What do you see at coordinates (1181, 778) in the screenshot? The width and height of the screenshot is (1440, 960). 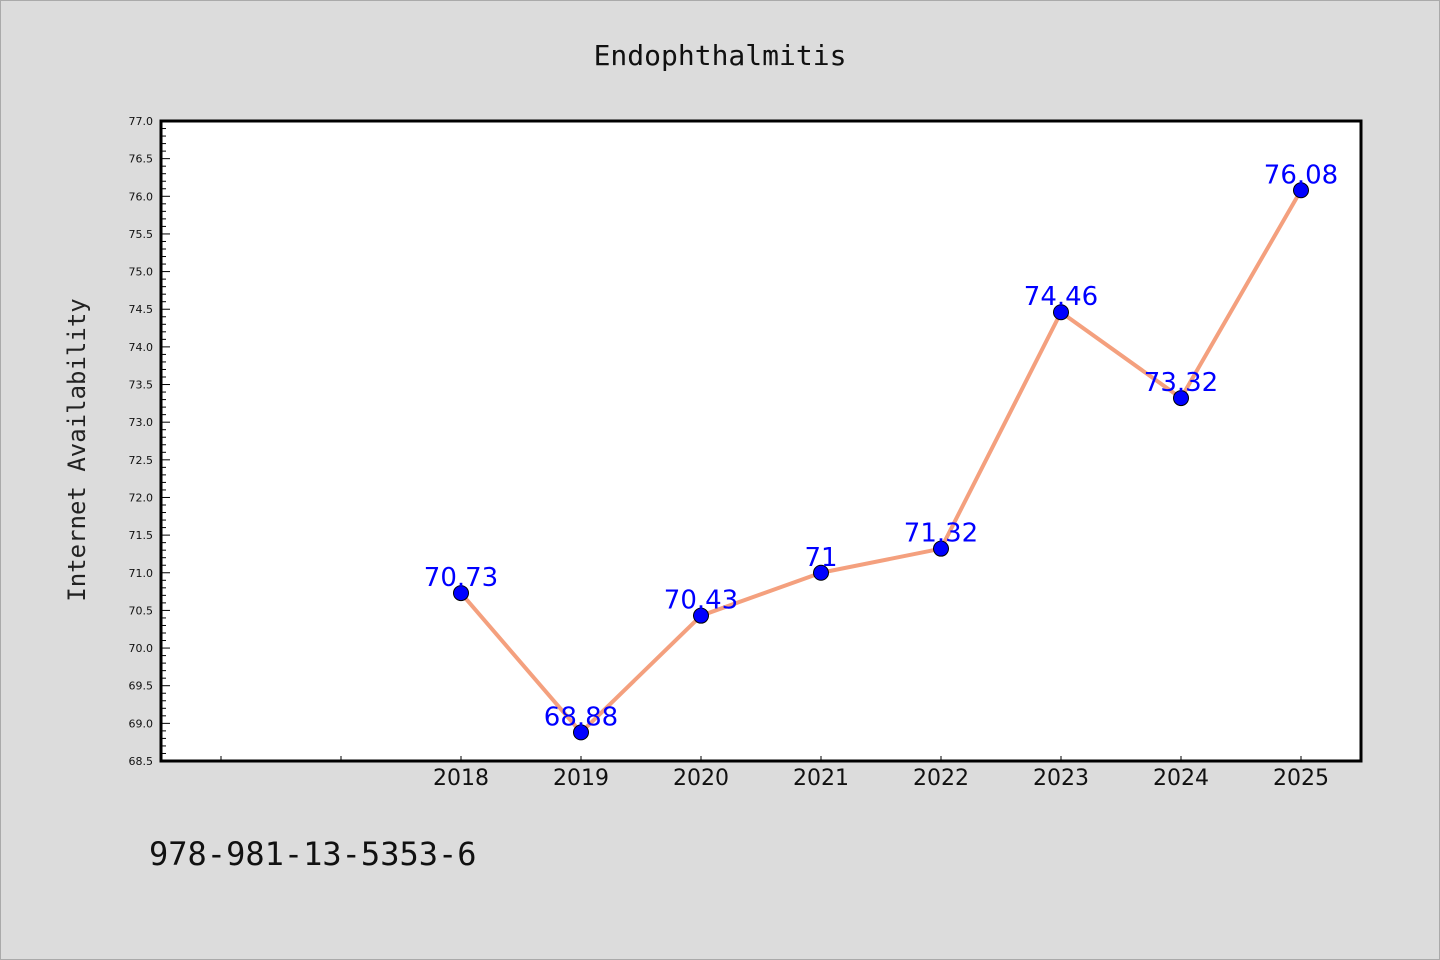 I see `x-tick-label: 2024` at bounding box center [1181, 778].